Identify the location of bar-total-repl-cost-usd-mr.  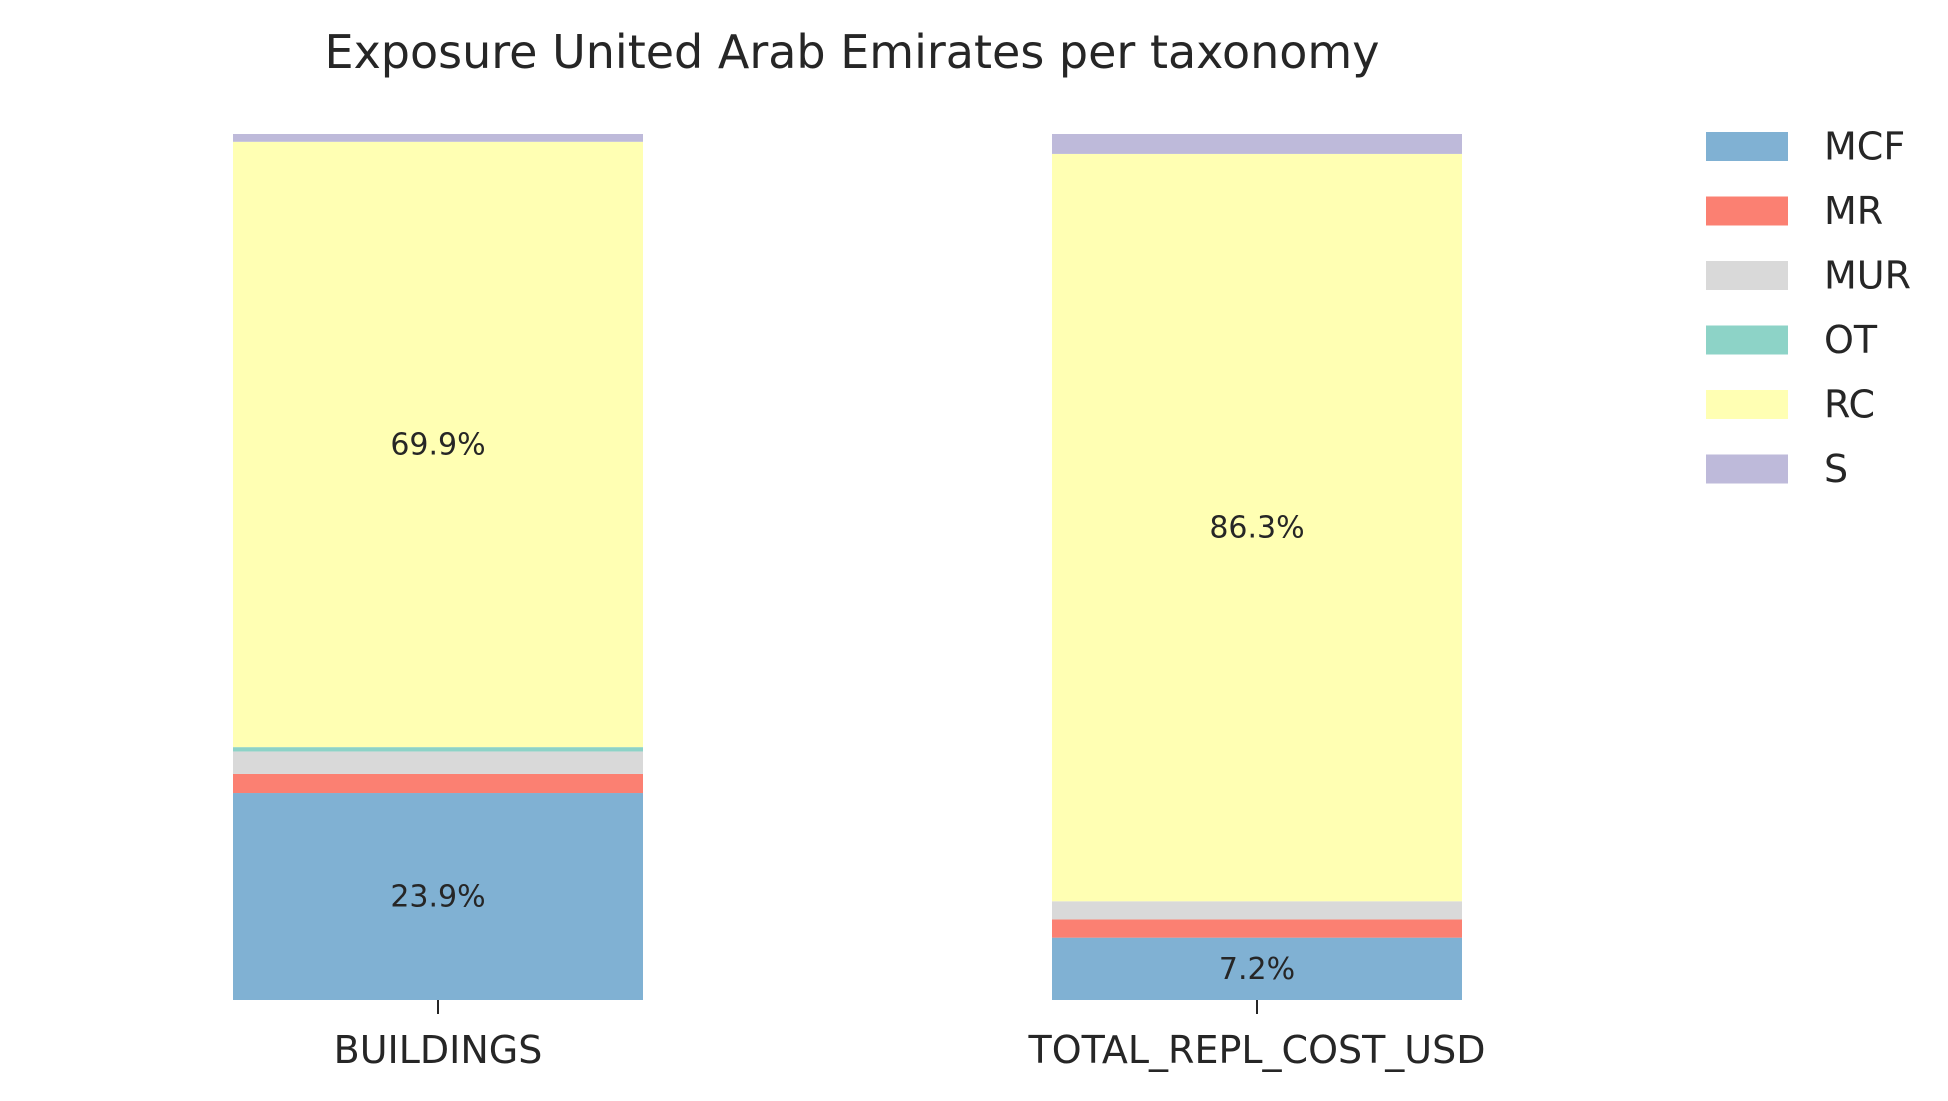
(1257, 928).